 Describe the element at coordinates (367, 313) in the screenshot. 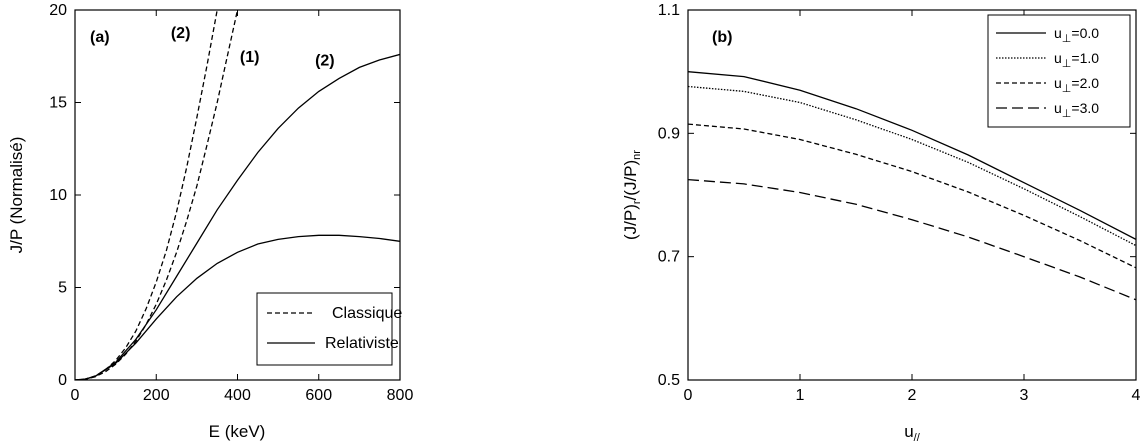

I see `legend-label-classique: Classique` at that location.